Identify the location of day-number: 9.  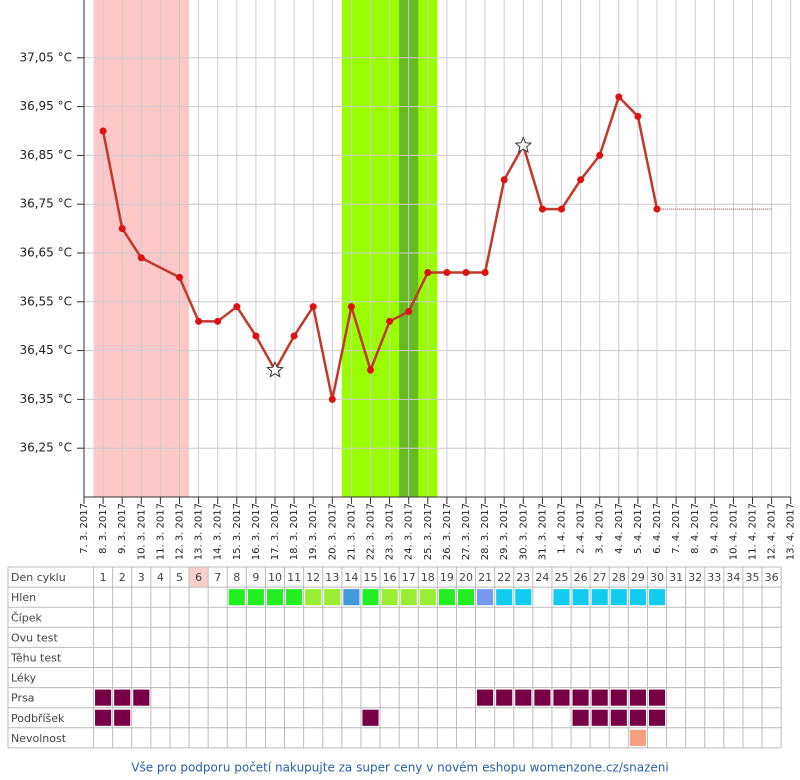
(255, 577).